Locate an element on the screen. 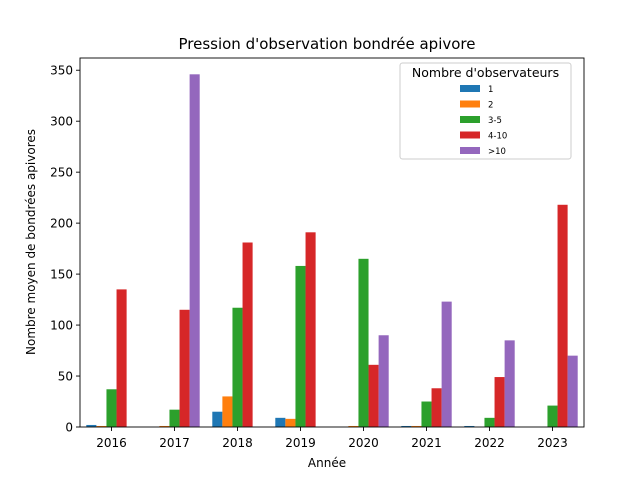  legend-entry: 4-10 is located at coordinates (497, 137).